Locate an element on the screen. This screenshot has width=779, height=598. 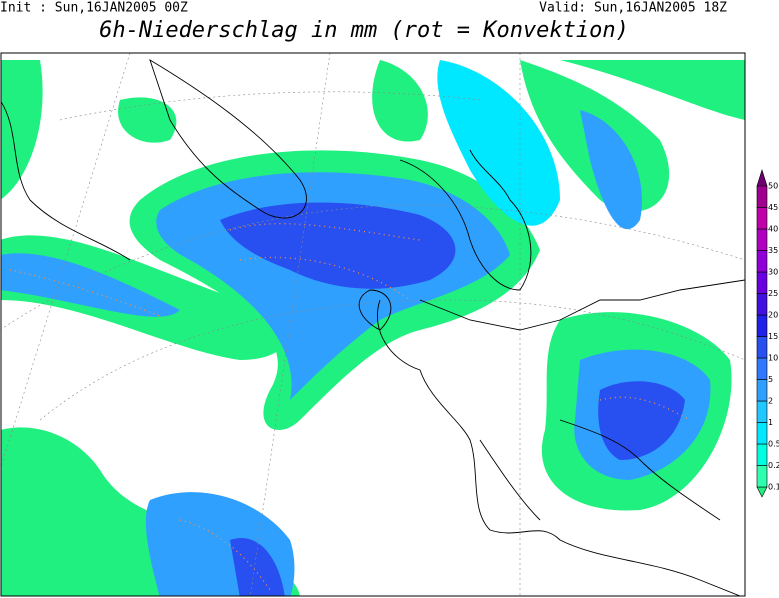
valid-time: Valid: Sun,16JAN2005 18Z is located at coordinates (633, 8).